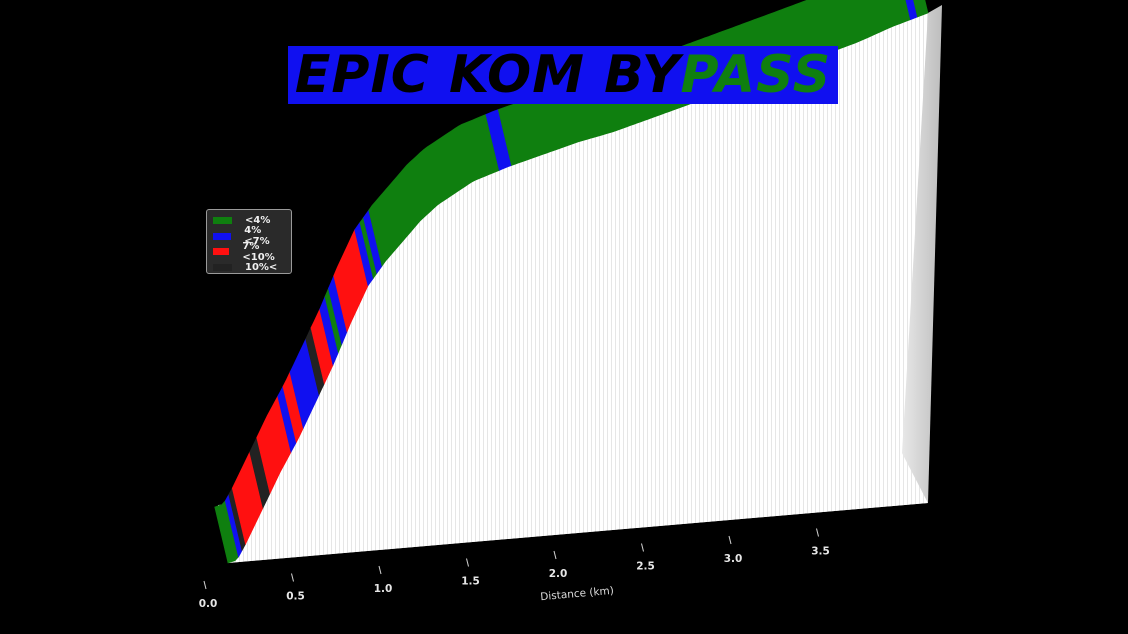 This screenshot has height=634, width=1128. Describe the element at coordinates (258, 251) in the screenshot. I see `legend-label: 7%<10%` at that location.